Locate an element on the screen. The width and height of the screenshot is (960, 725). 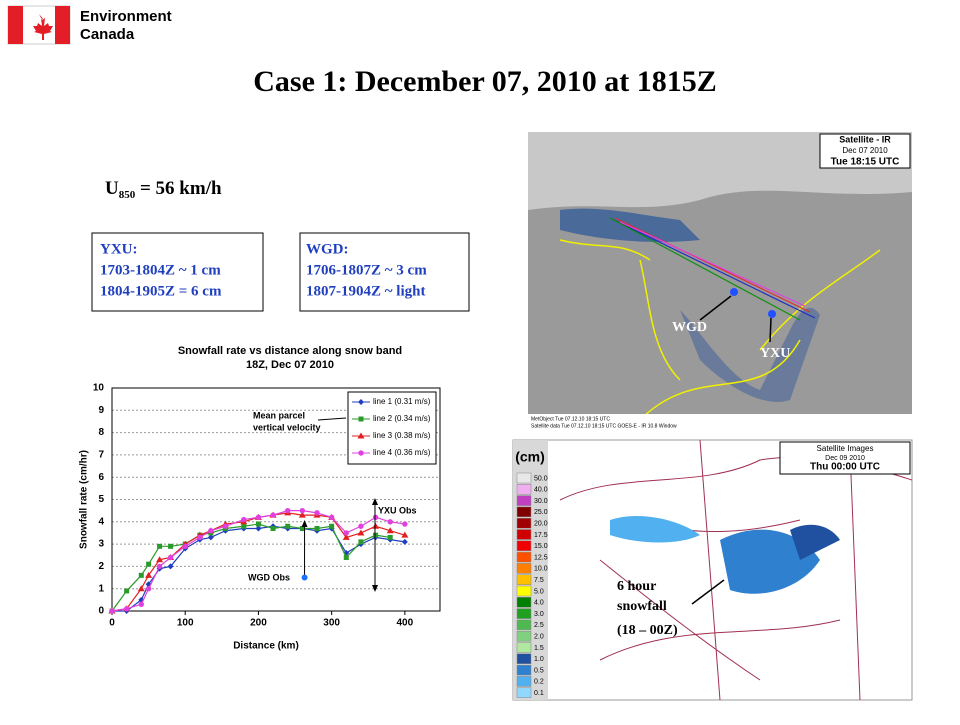
annotation: YXU Obs is located at coordinates (397, 510).